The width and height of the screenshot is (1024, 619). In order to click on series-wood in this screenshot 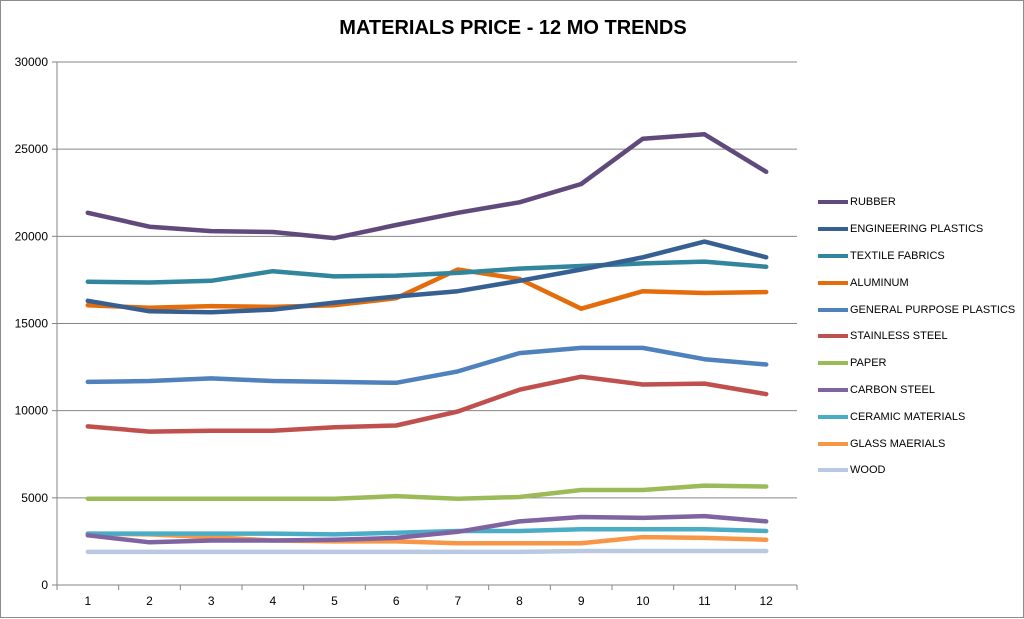, I will do `click(427, 551)`.